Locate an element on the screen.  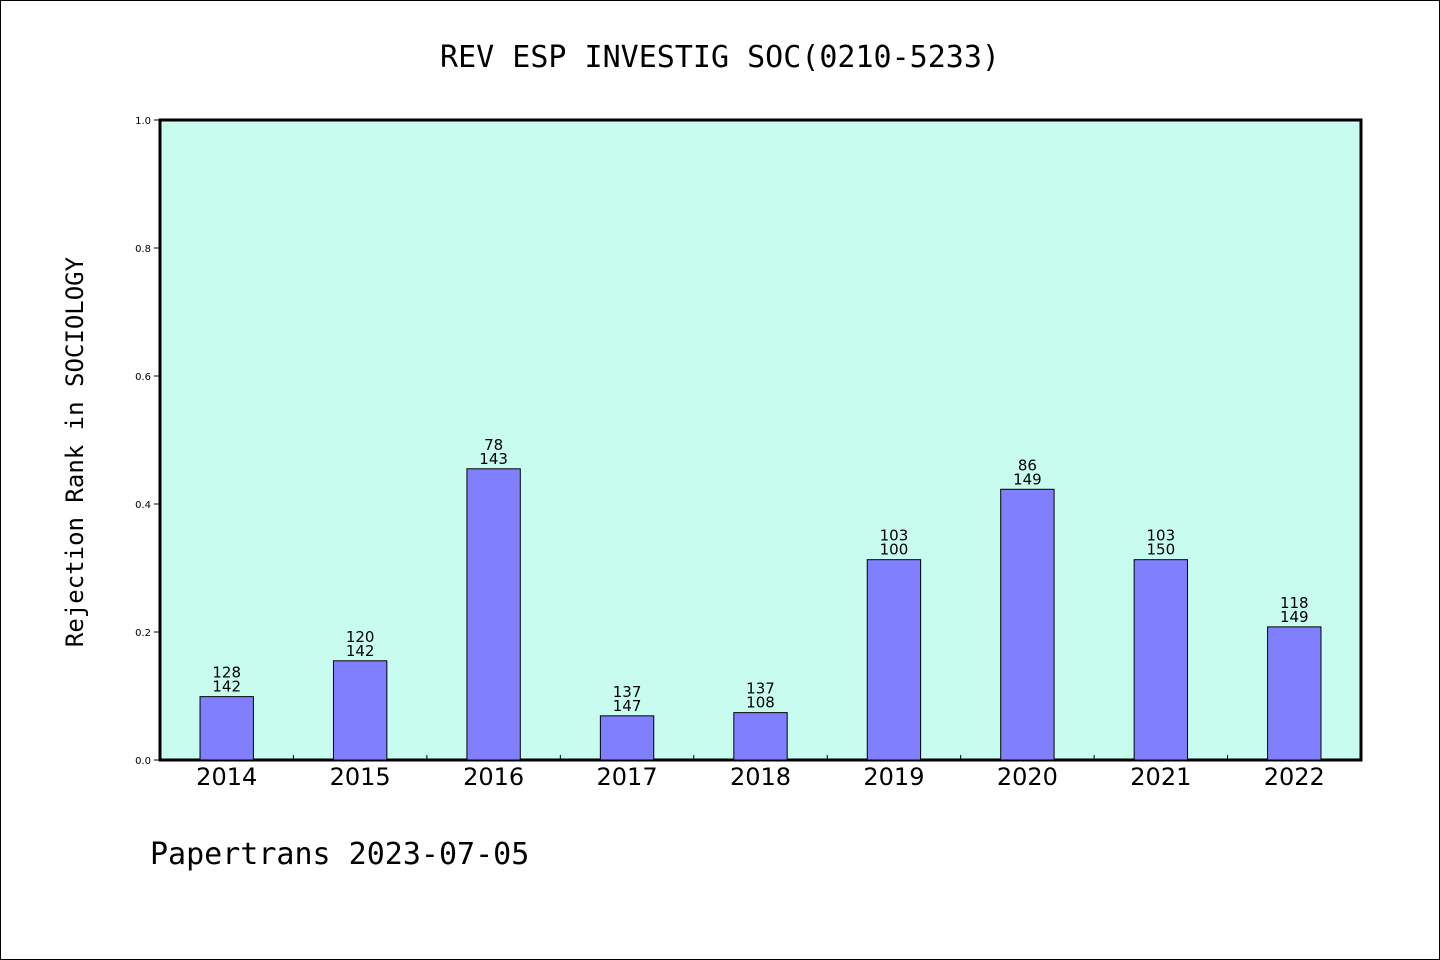
bar-label-bottom: 147 is located at coordinates (627, 706).